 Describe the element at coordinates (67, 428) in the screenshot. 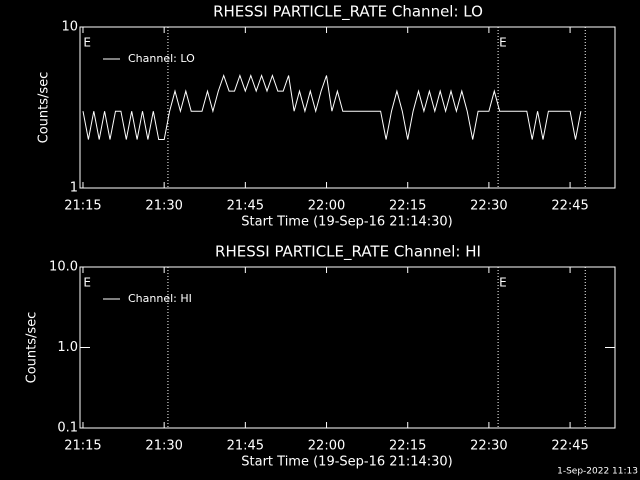

I see `y-tick-label: 0.1` at that location.